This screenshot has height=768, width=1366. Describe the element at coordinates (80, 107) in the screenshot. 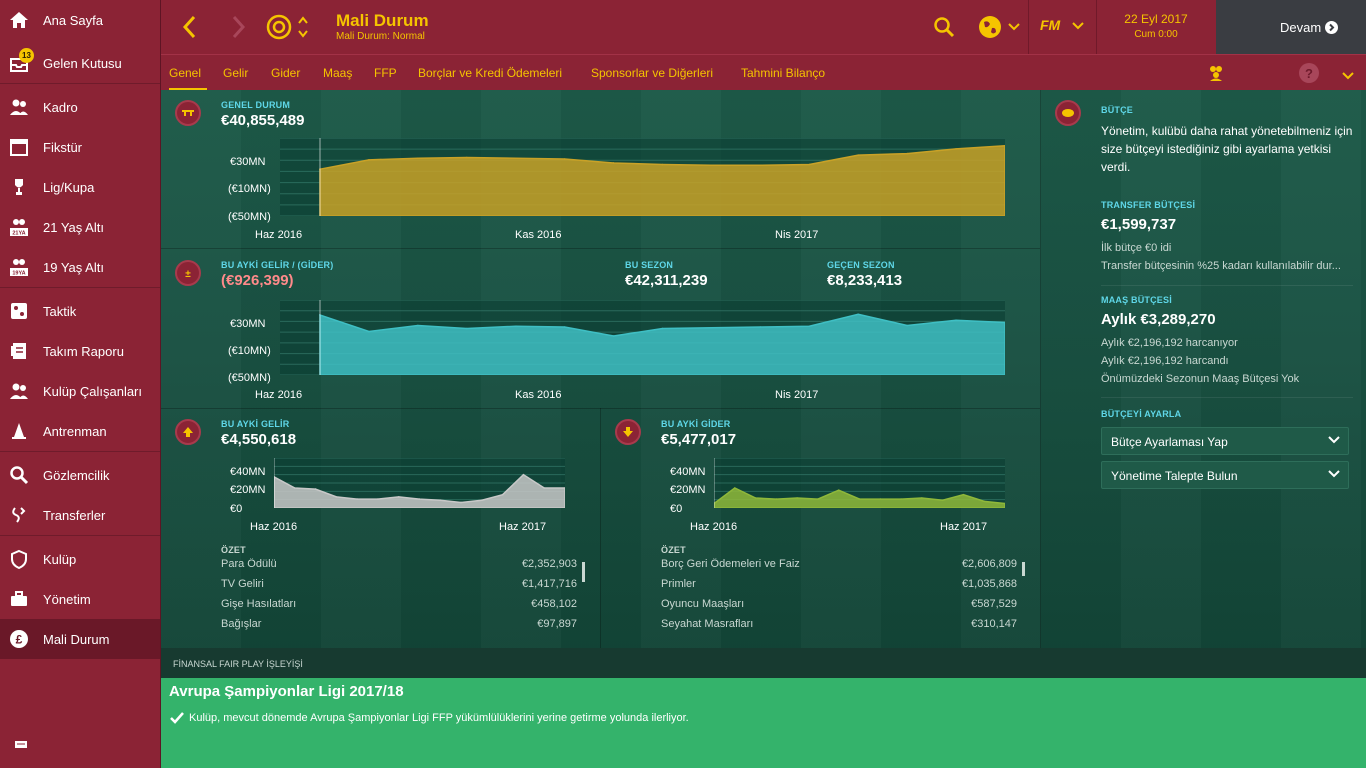

I see `sidebar-item-kadro: Kadro` at that location.